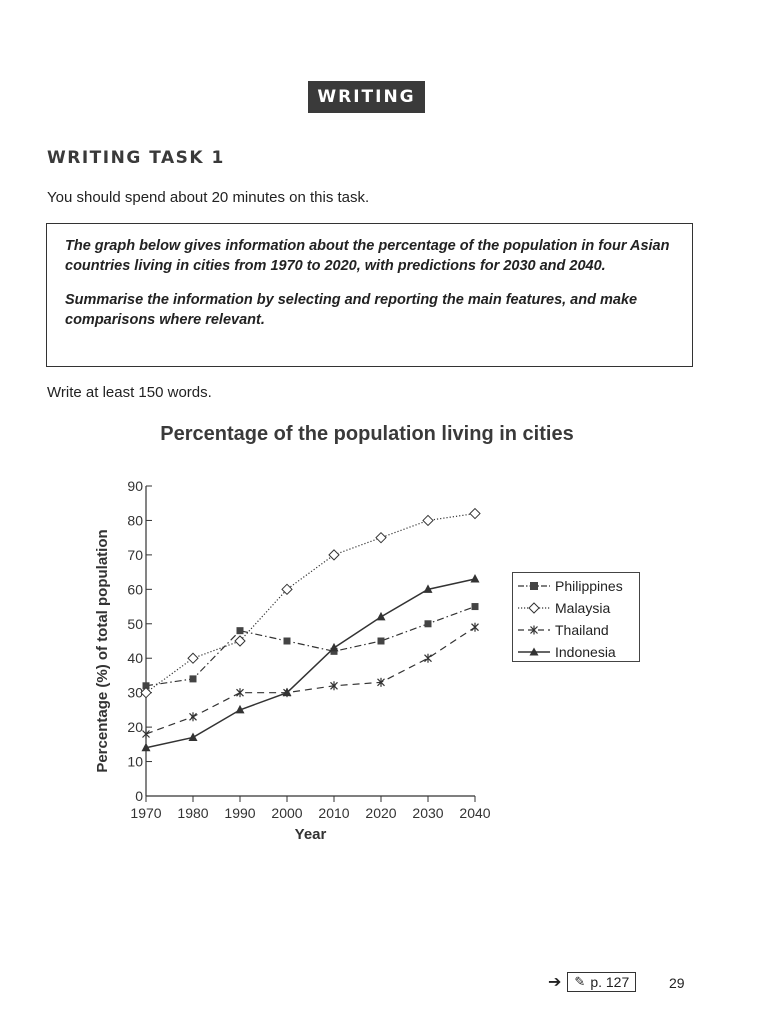  What do you see at coordinates (135, 727) in the screenshot?
I see `y-tick-label: 20` at bounding box center [135, 727].